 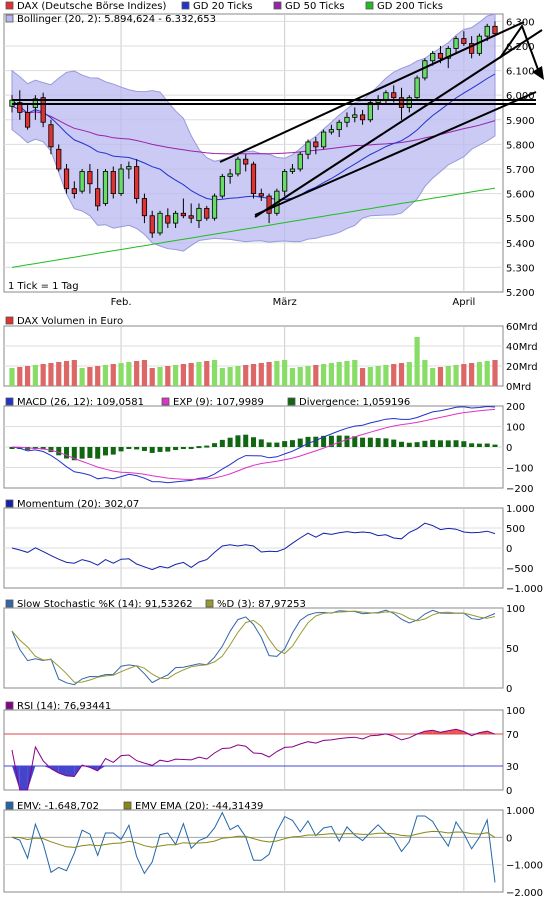 I want to click on x-tick-label: März, so click(x=285, y=302).